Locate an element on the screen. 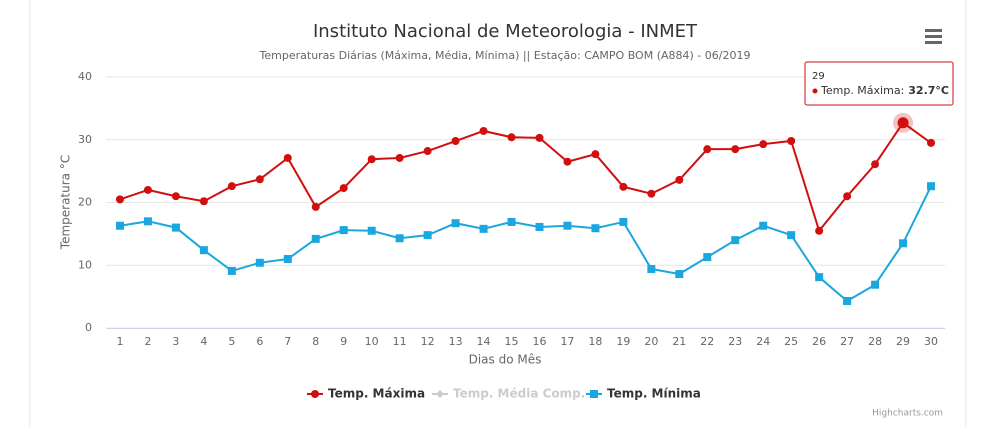 This screenshot has width=1000, height=431. legend-item: Temp. Mínima is located at coordinates (643, 394).